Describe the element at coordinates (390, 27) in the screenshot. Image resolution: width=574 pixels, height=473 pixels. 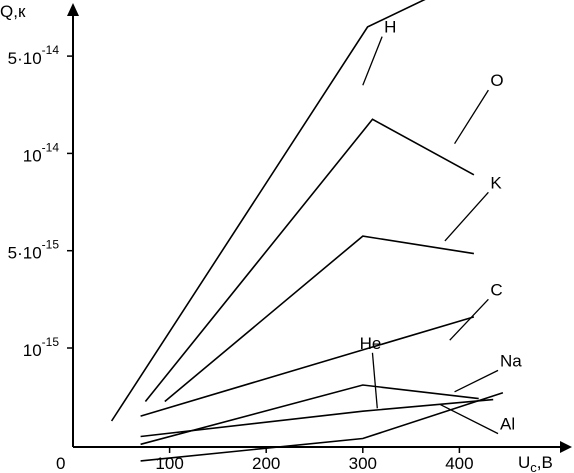
I see `series-label-h: H` at that location.